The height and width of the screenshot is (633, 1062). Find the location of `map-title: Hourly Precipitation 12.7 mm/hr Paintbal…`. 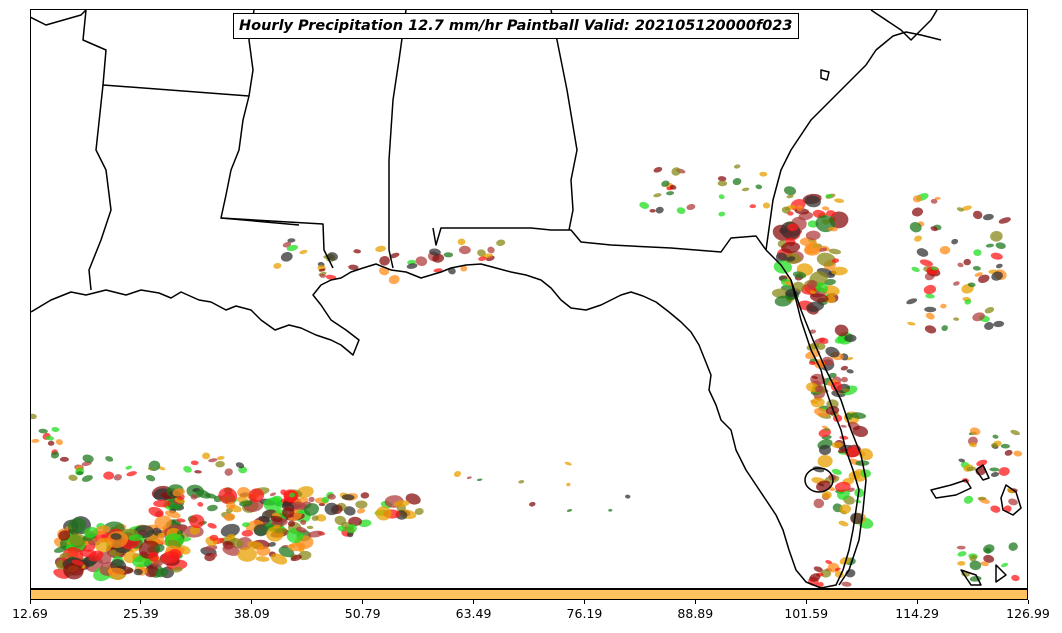

map-title: Hourly Precipitation 12.7 mm/hr Paintbal… is located at coordinates (516, 26).